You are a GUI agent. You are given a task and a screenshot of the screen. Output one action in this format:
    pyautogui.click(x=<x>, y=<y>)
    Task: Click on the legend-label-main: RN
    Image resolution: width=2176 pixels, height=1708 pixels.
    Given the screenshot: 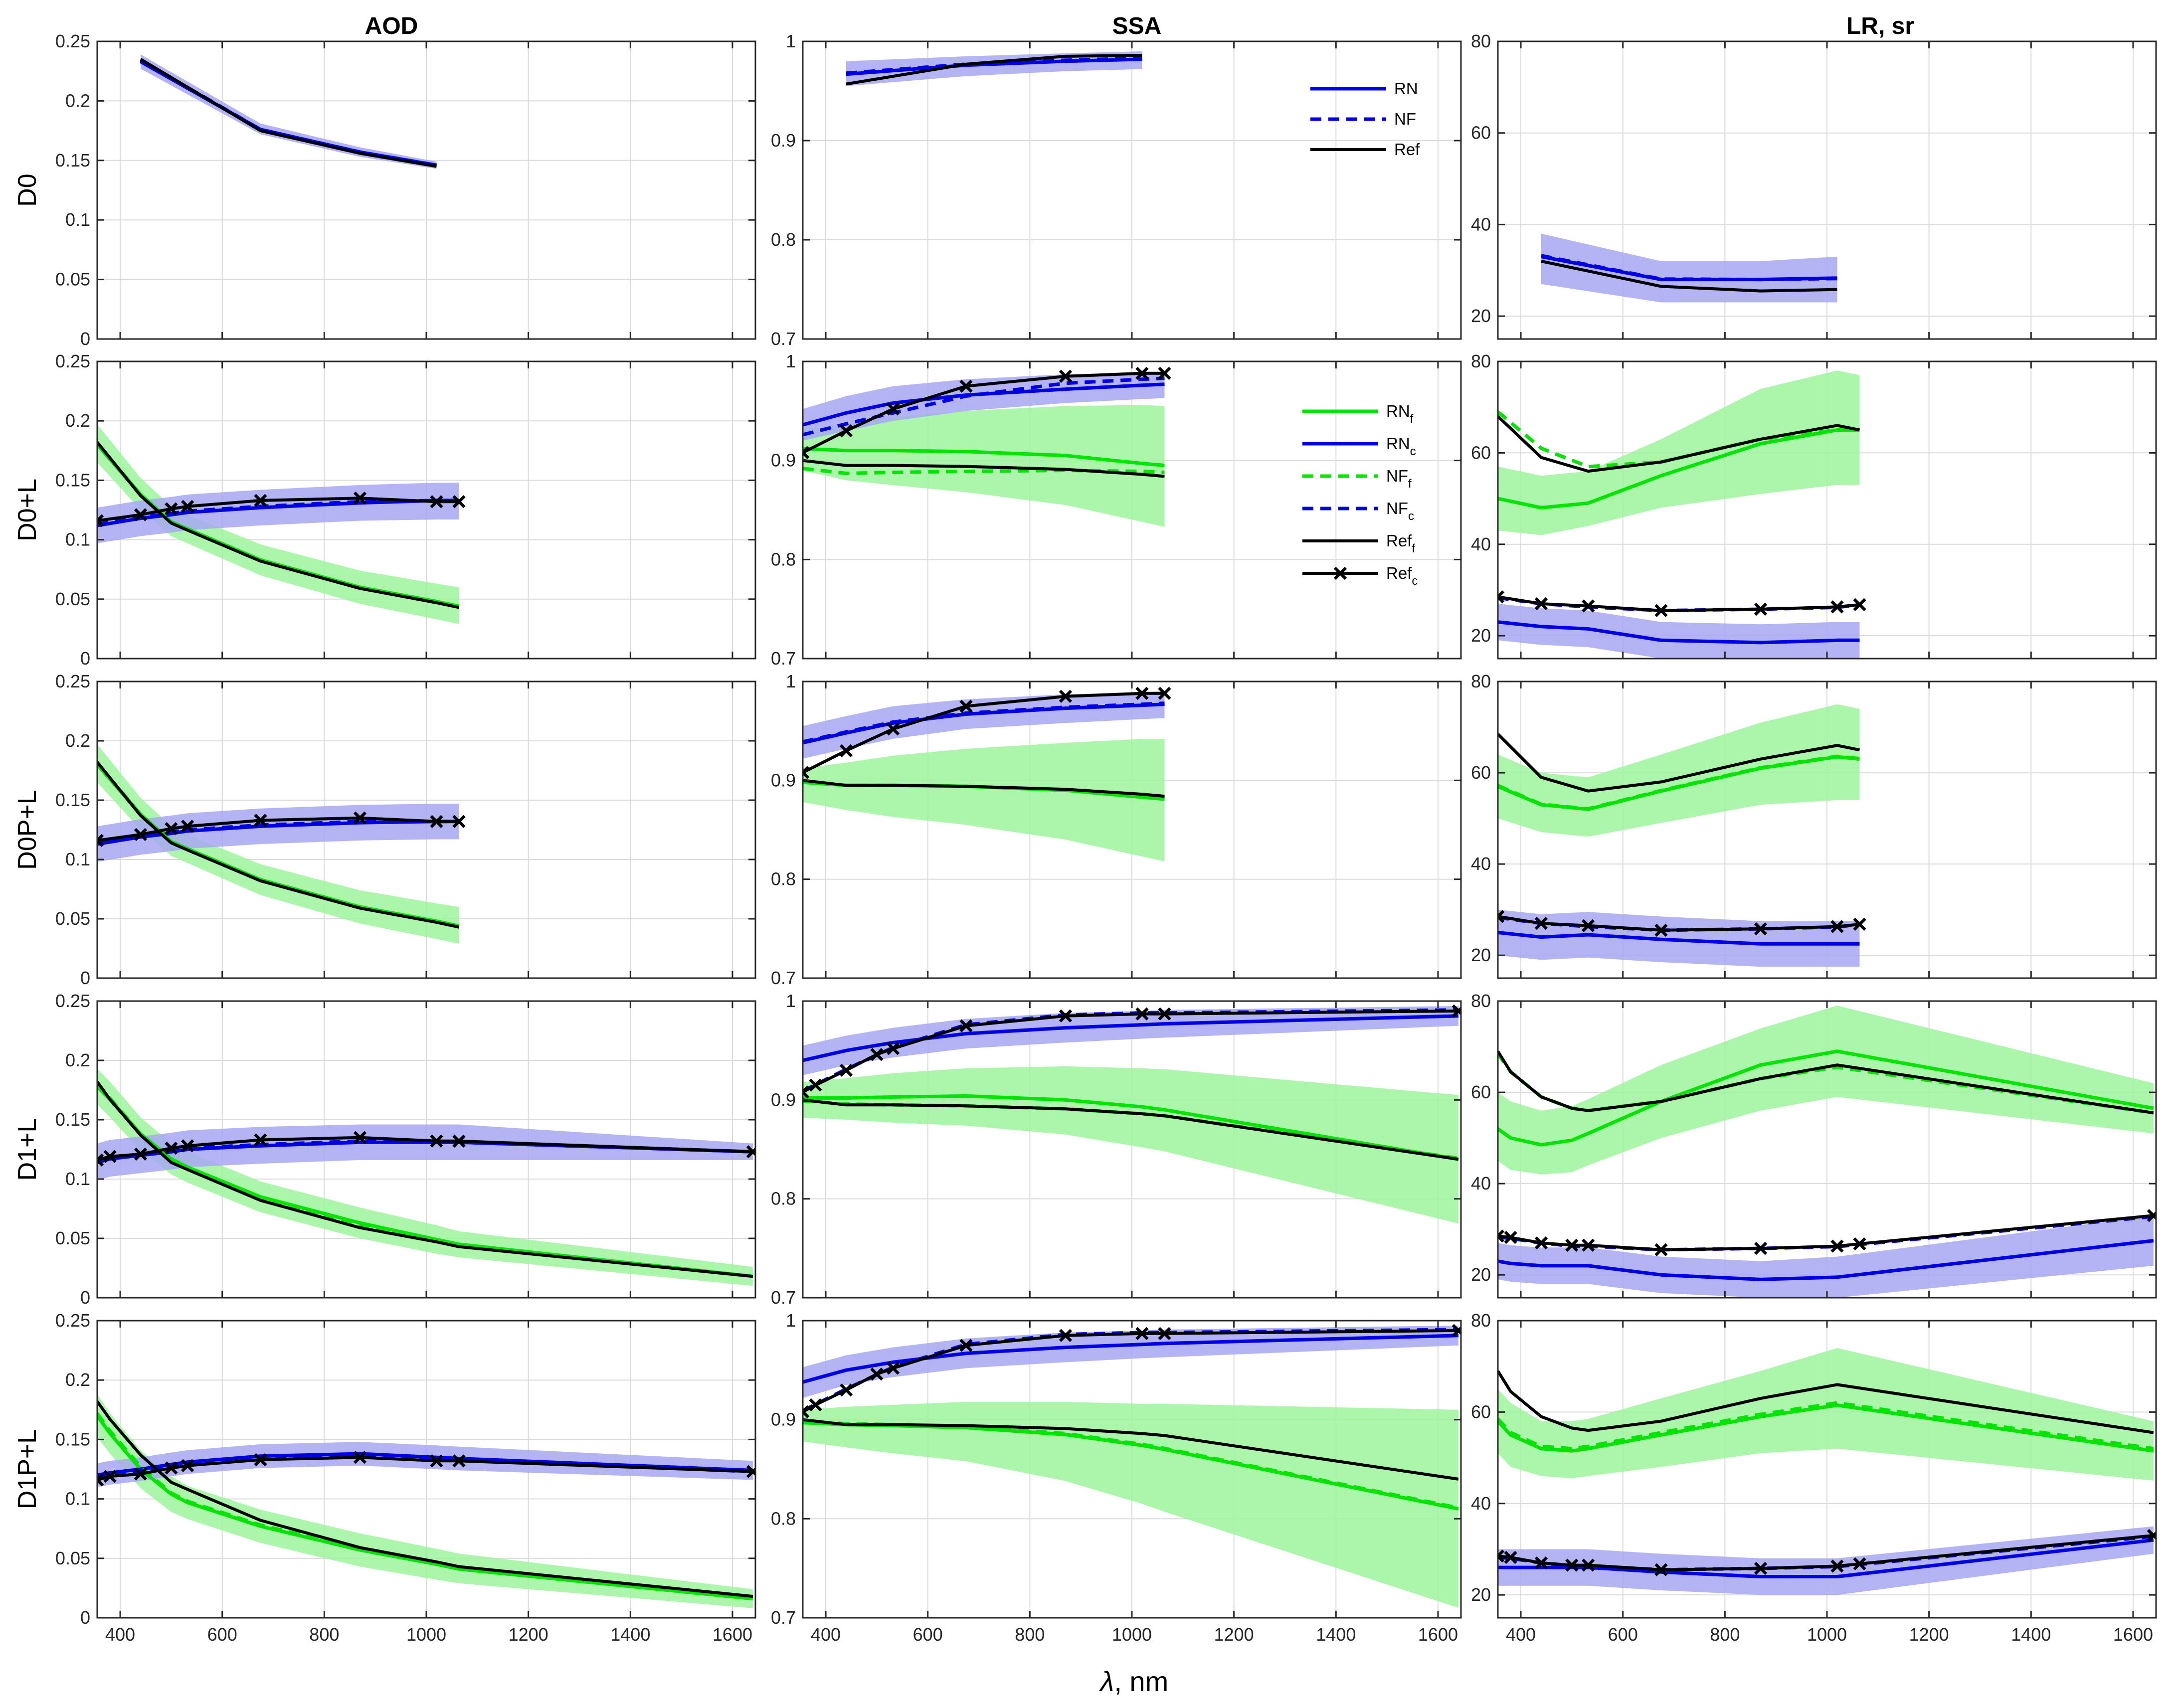 What is the action you would take?
    pyautogui.click(x=1398, y=411)
    